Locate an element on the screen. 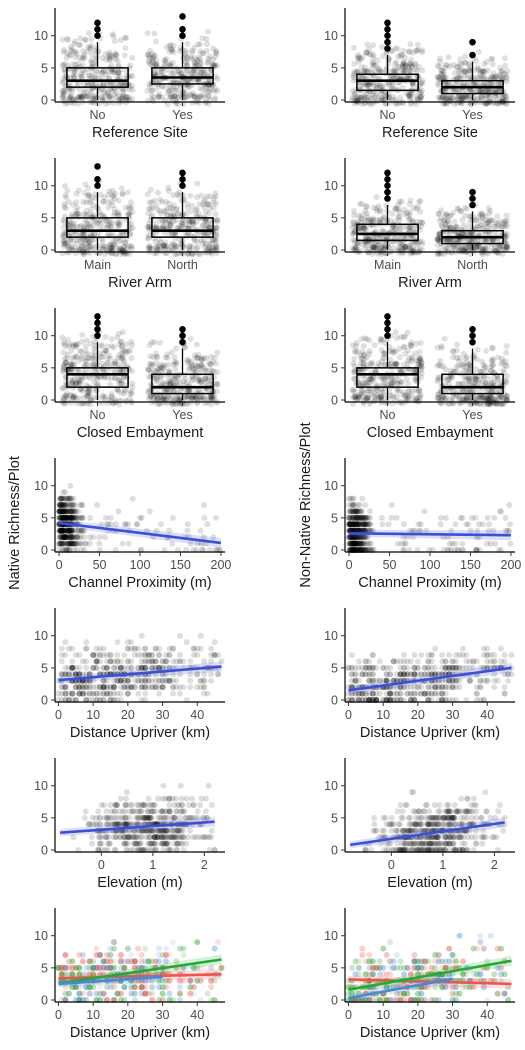  y-tick-label: 0 is located at coordinates (44, 251).